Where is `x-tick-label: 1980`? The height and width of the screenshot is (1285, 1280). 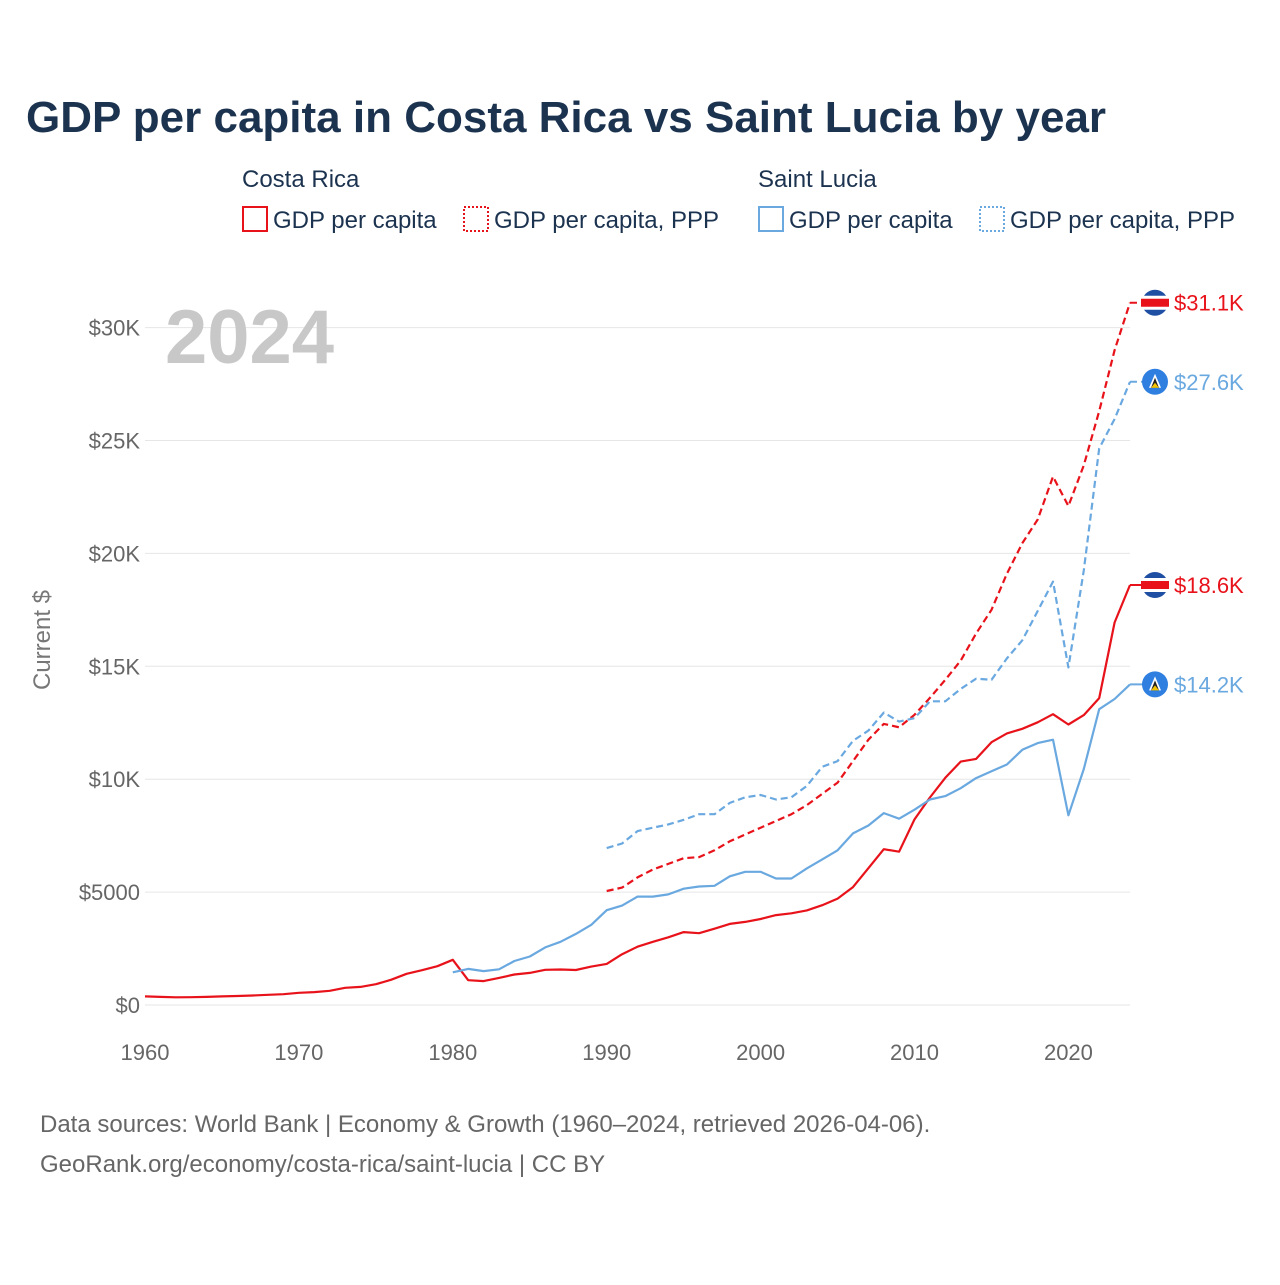
x-tick-label: 1980 is located at coordinates (452, 1052).